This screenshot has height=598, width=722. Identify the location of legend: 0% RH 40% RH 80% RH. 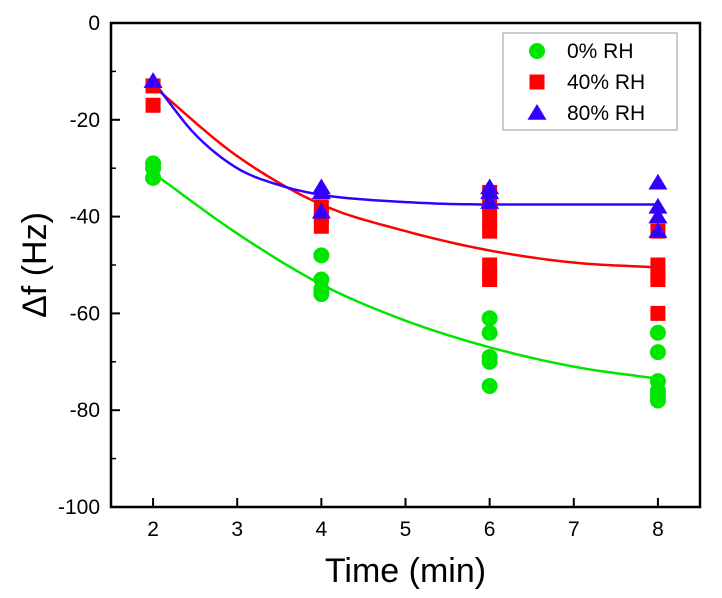
(590, 81).